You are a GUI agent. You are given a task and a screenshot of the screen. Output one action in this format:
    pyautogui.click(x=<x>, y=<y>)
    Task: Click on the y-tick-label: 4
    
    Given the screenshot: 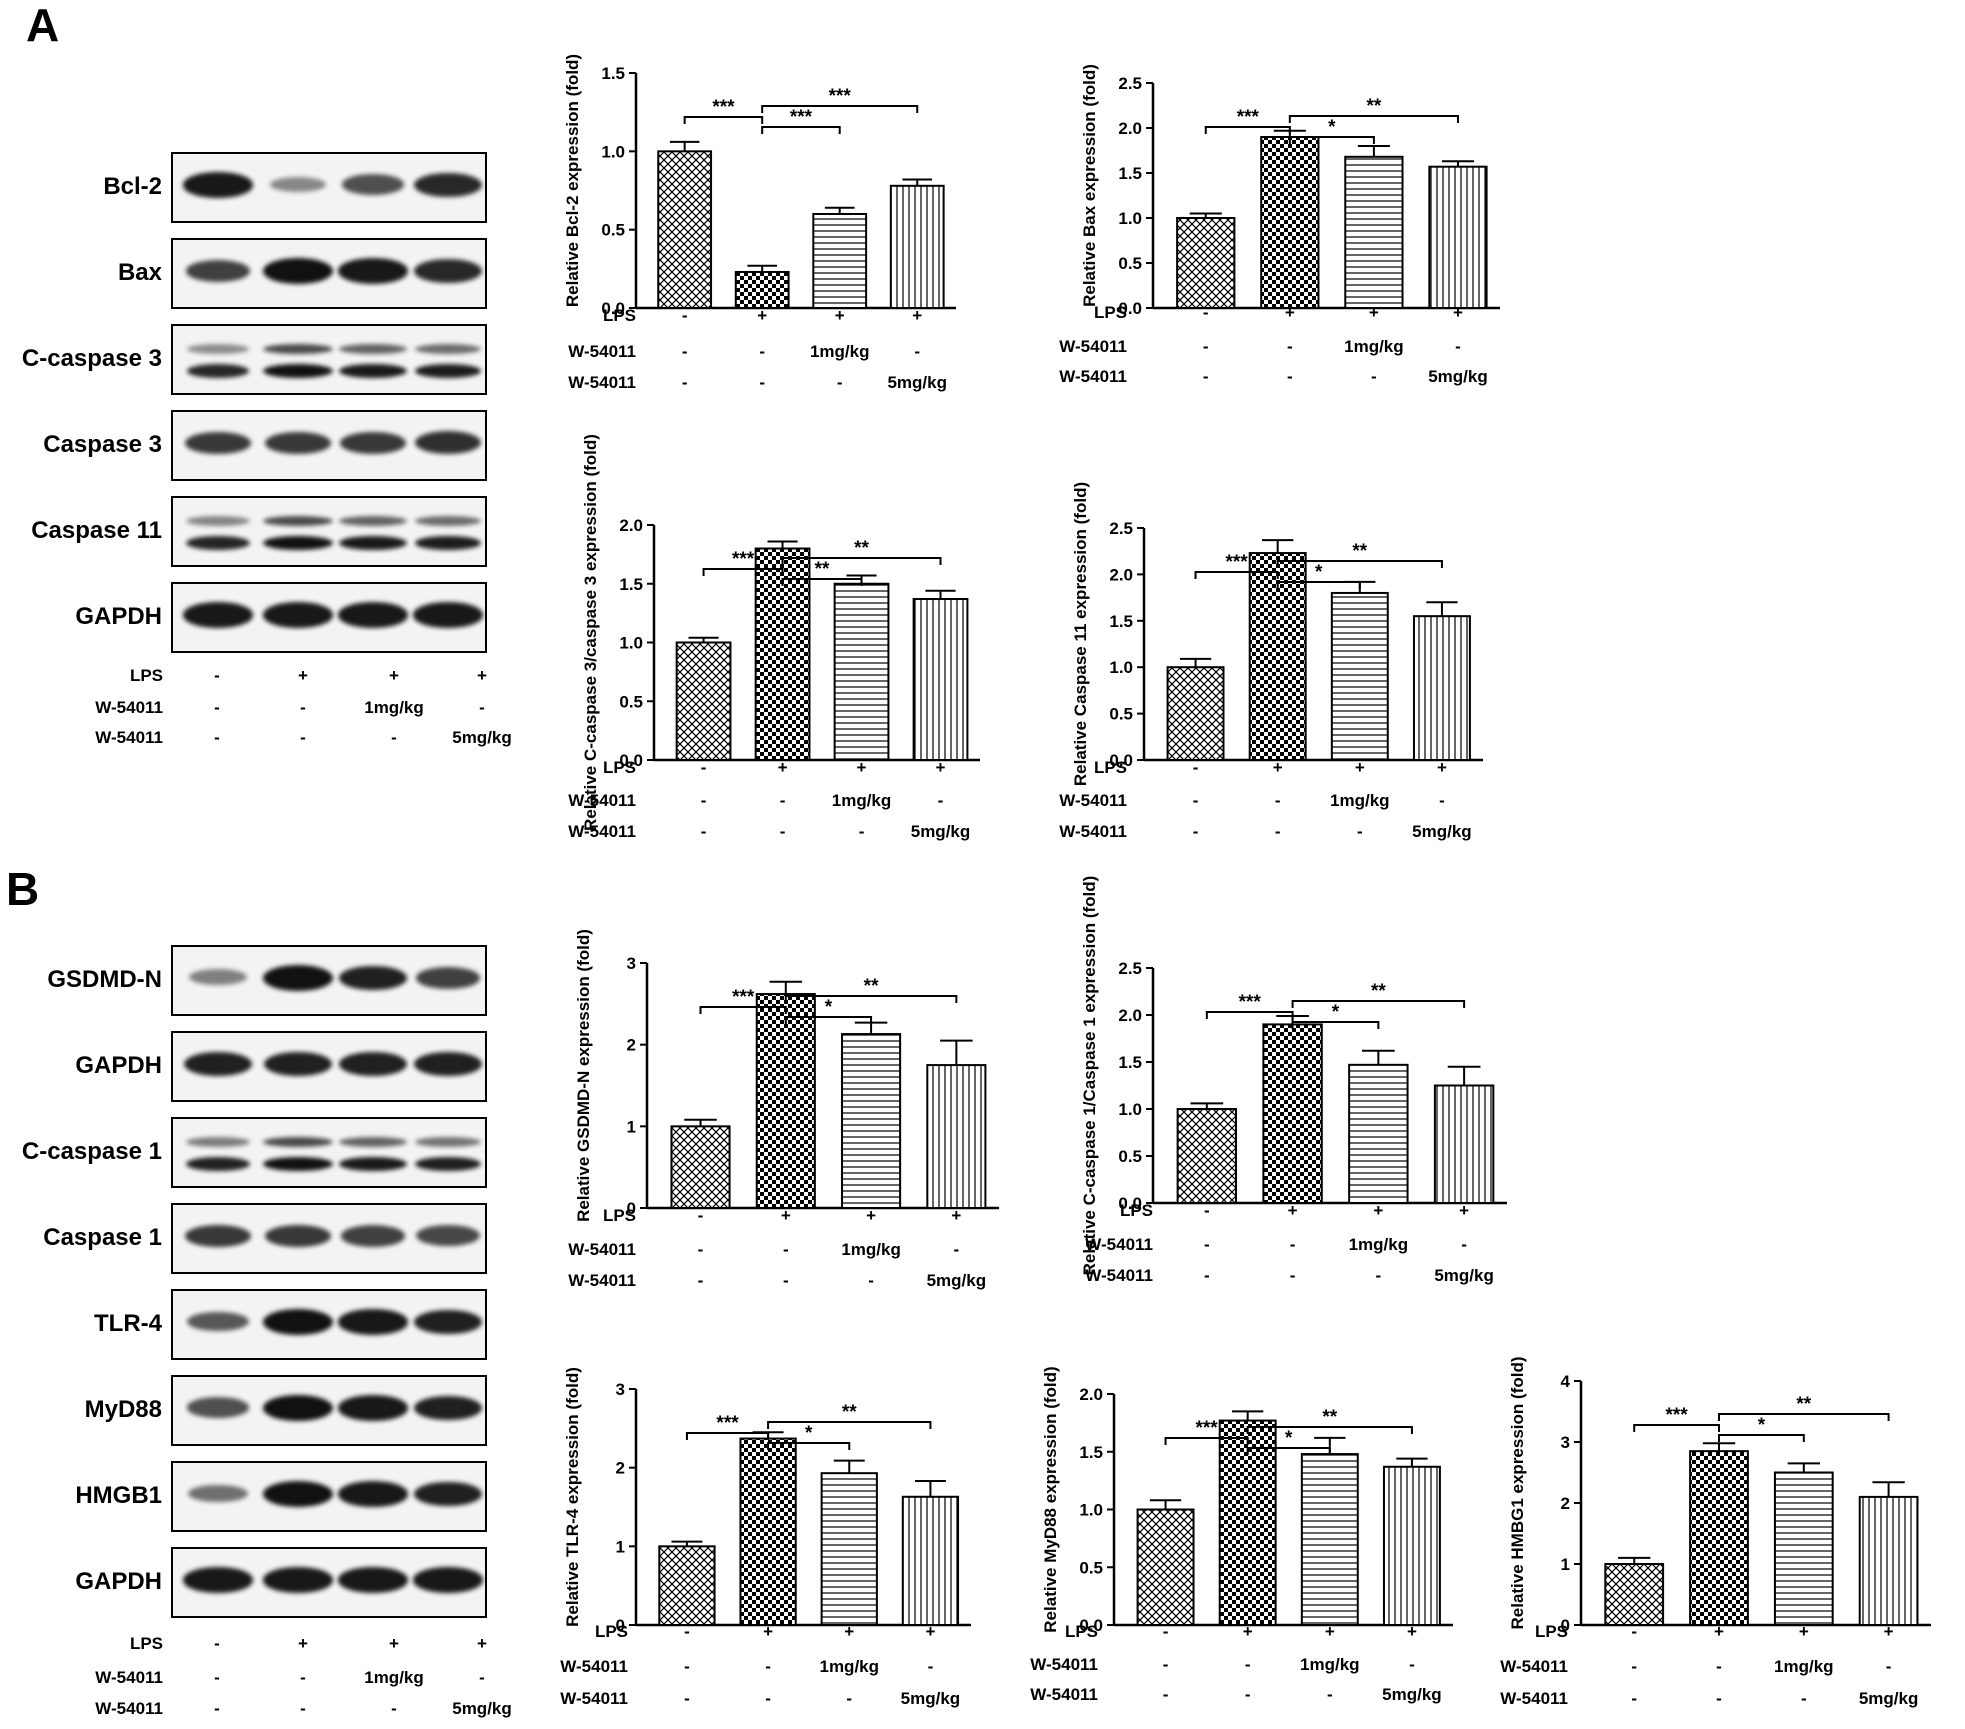 What is the action you would take?
    pyautogui.click(x=1566, y=1381)
    